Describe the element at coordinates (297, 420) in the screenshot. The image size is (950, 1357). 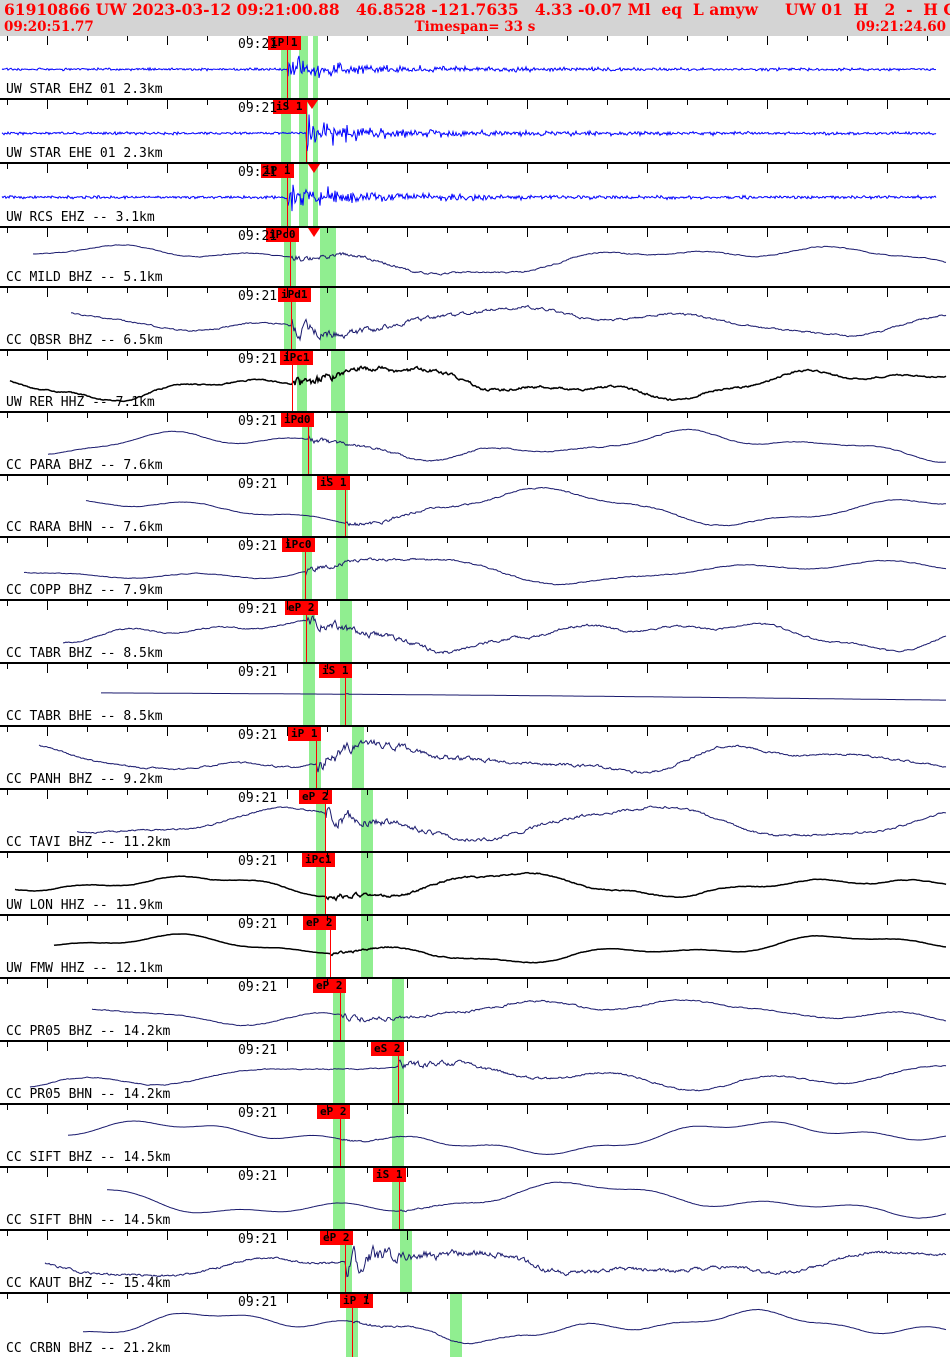
I see `pick-label: iPd0` at that location.